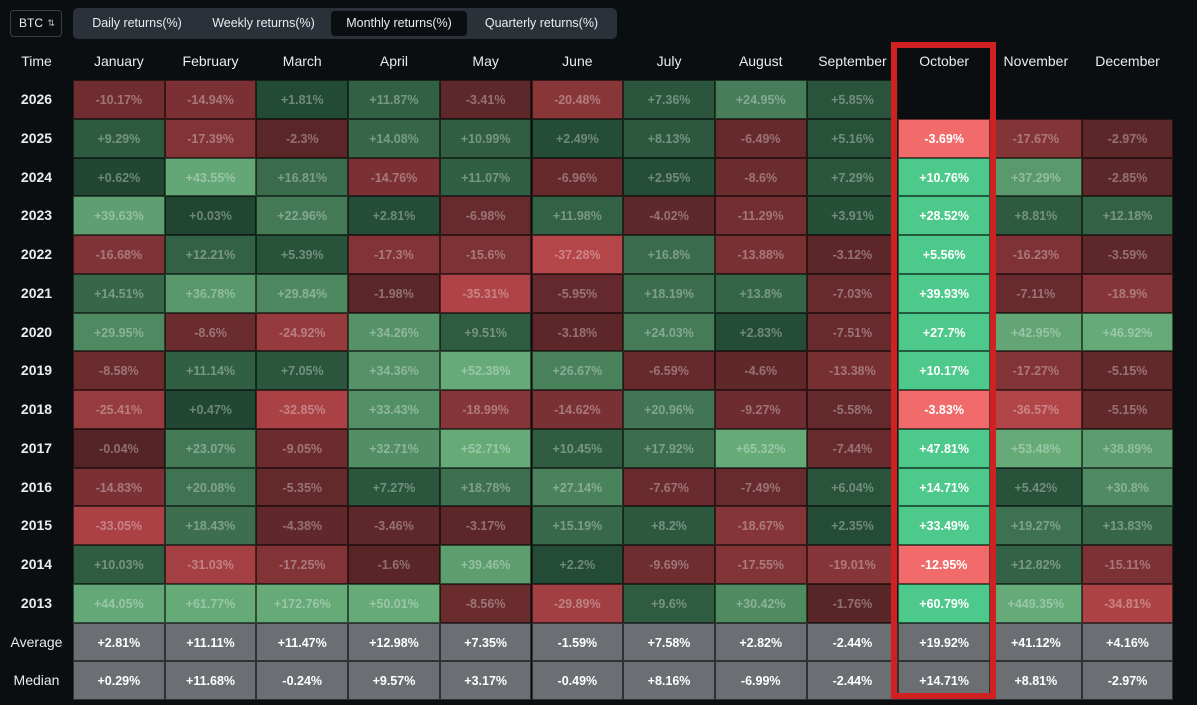 This screenshot has height=705, width=1197. Describe the element at coordinates (944, 525) in the screenshot. I see `october-return-cell: +33.49%` at that location.